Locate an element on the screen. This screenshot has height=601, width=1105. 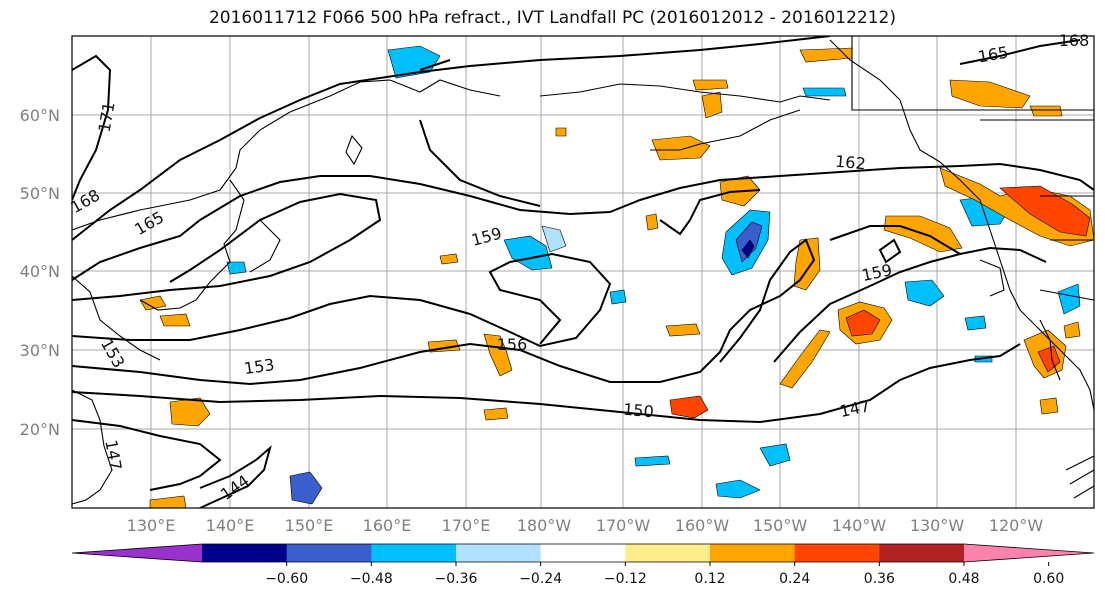
lon-label: 130°E is located at coordinates (151, 525).